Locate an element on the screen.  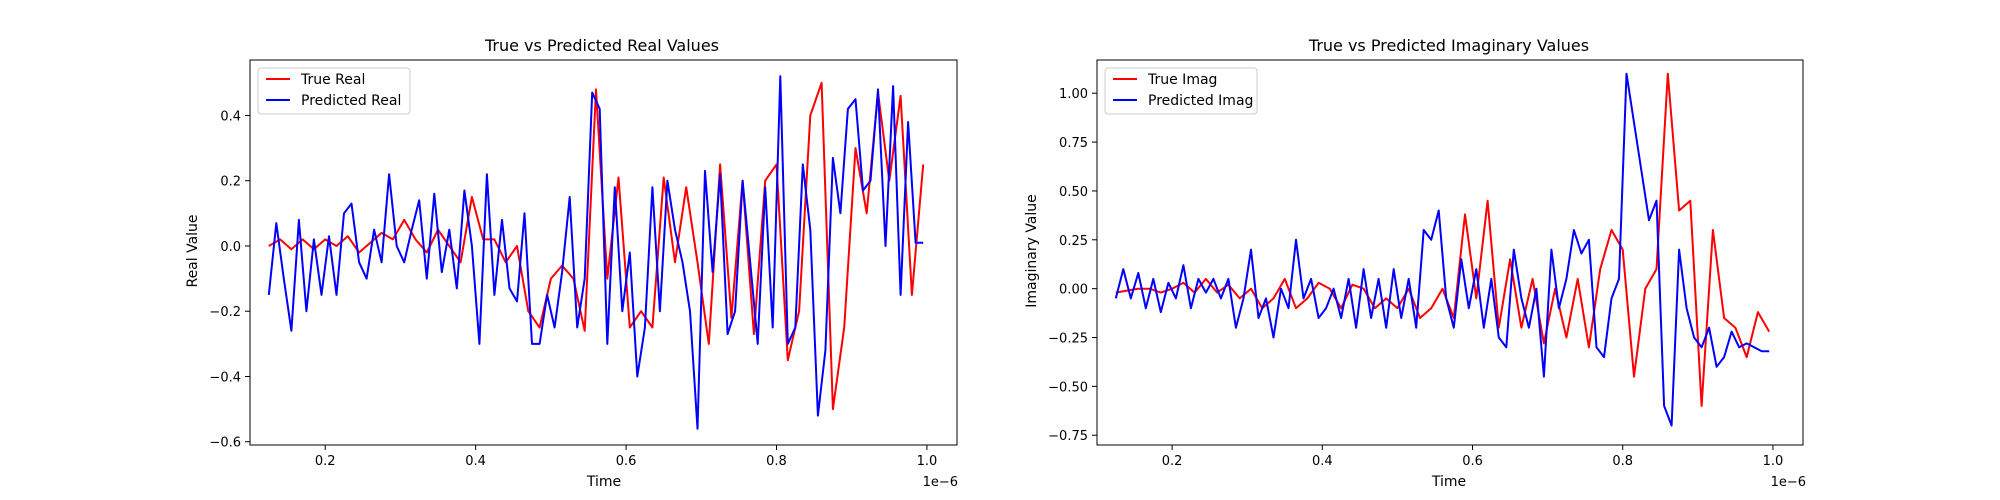
y-tick-label: −0.2 is located at coordinates (225, 312).